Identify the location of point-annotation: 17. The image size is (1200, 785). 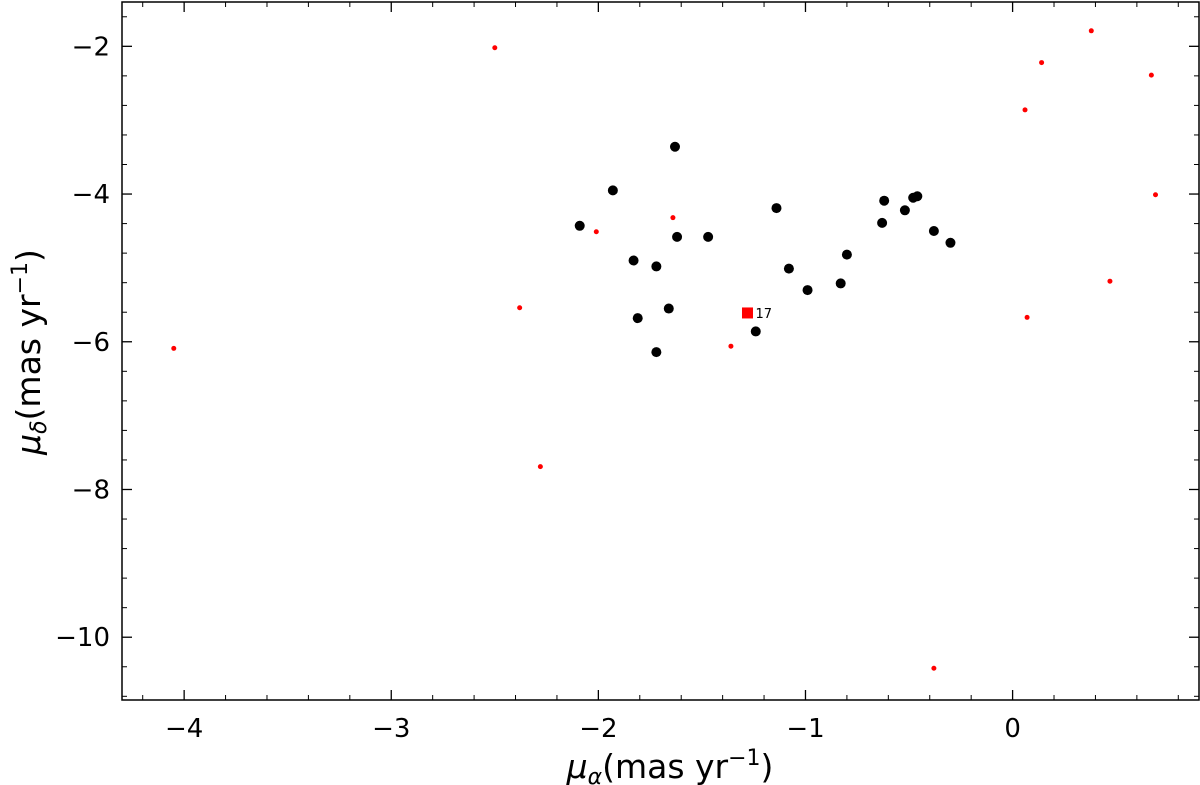
(763, 314).